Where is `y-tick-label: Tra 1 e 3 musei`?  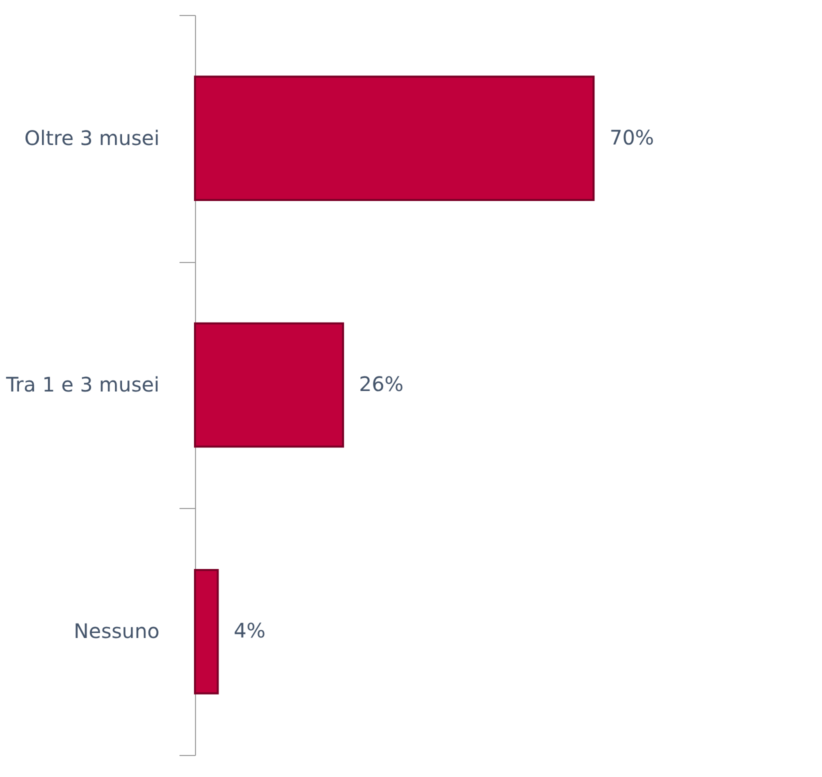
y-tick-label: Tra 1 e 3 musei is located at coordinates (82, 384).